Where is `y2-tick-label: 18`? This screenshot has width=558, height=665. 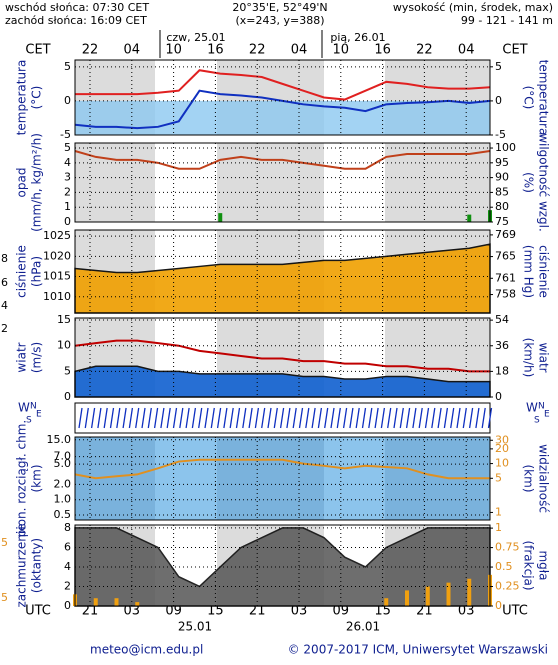 y2-tick-label: 18 is located at coordinates (502, 370).